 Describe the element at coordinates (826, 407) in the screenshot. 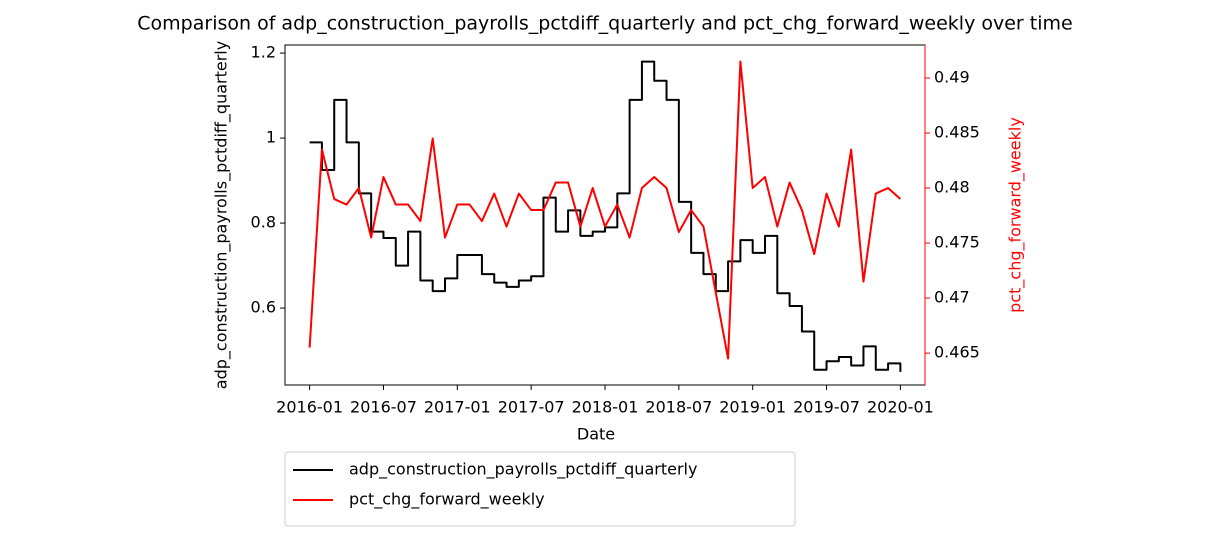

I see `x-tick-label: 2019-07` at that location.